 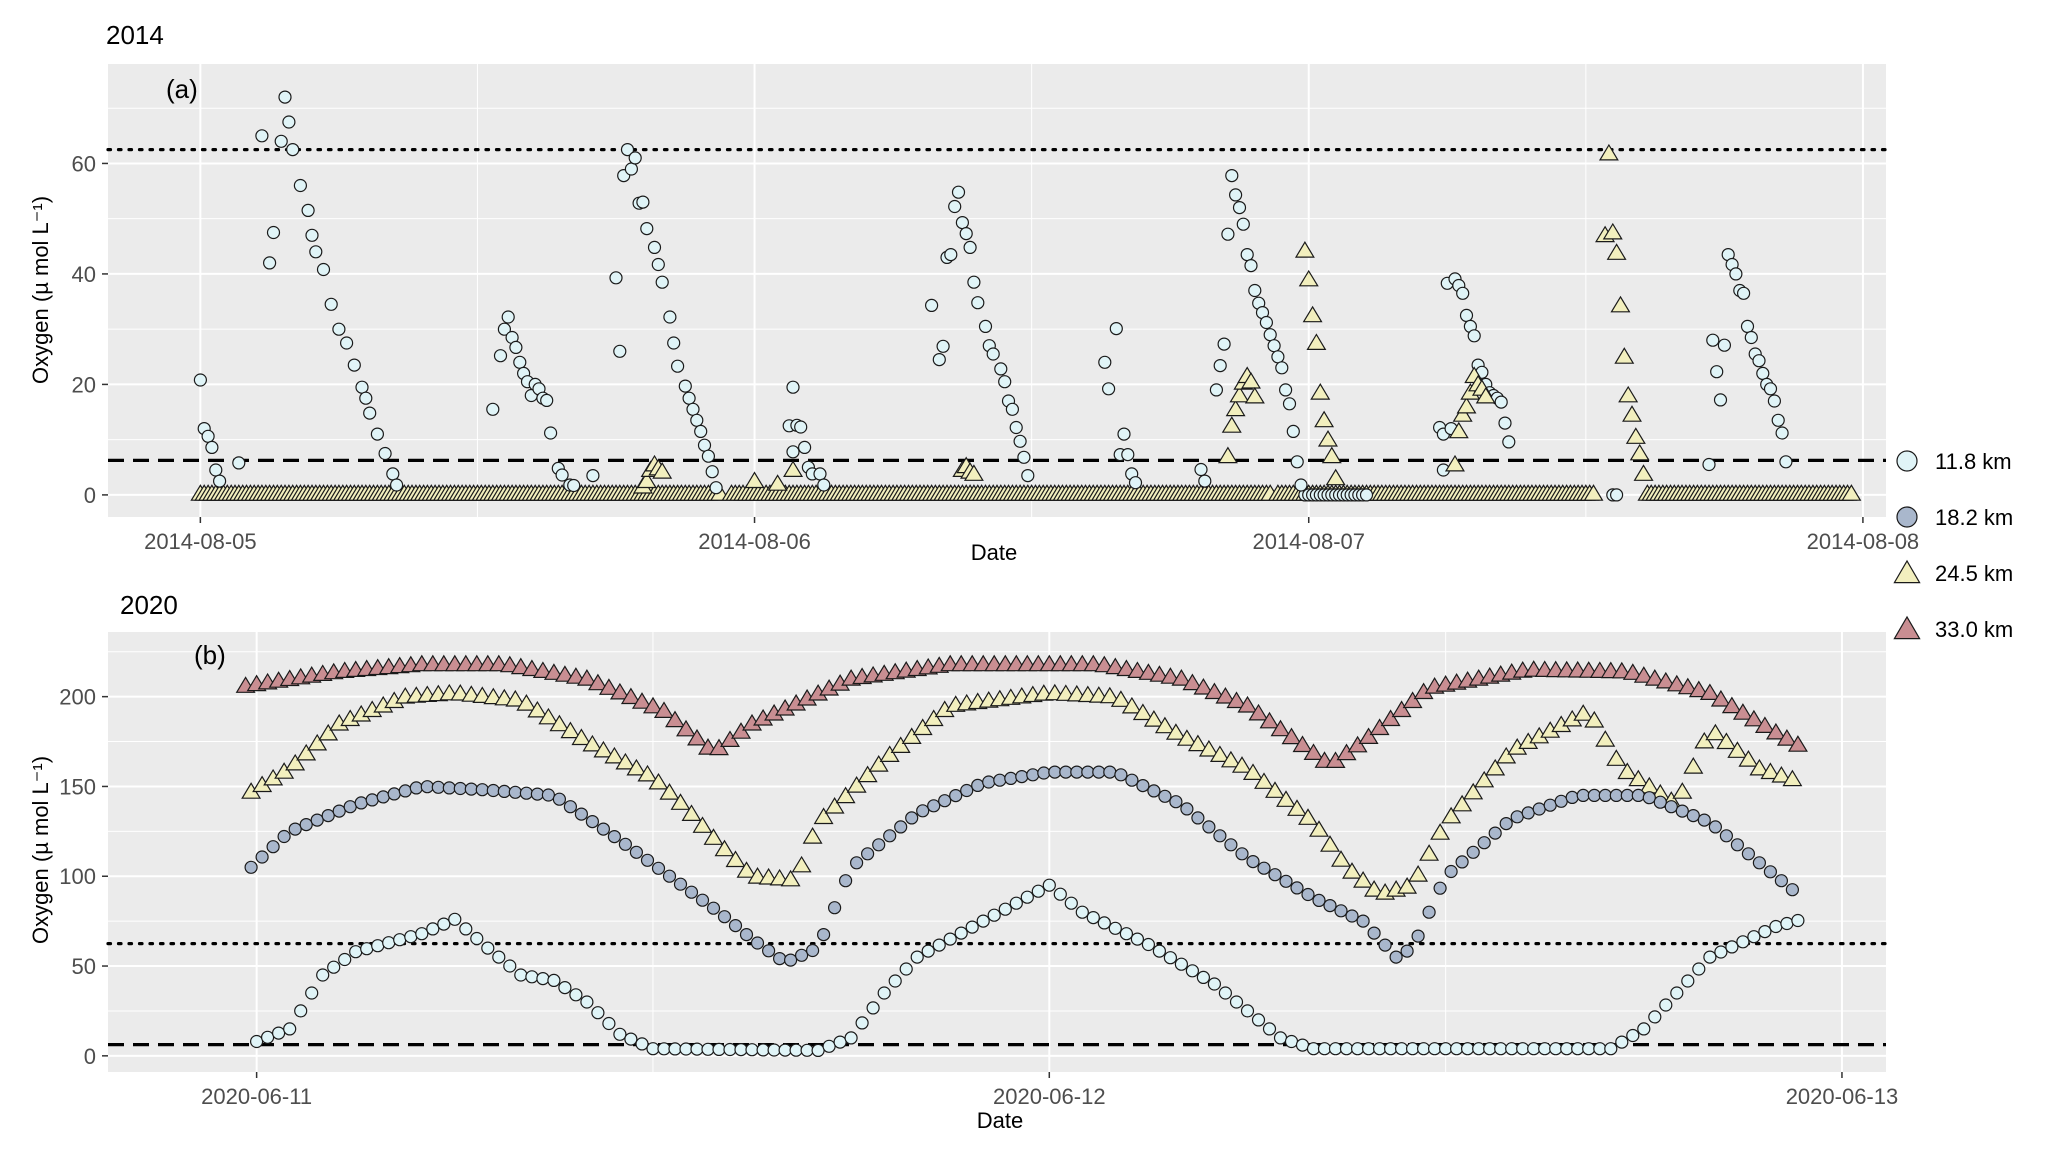 What do you see at coordinates (1953, 545) in the screenshot?
I see `legend: 11.8 km 18.2 km 24.5 km 33.0 km` at bounding box center [1953, 545].